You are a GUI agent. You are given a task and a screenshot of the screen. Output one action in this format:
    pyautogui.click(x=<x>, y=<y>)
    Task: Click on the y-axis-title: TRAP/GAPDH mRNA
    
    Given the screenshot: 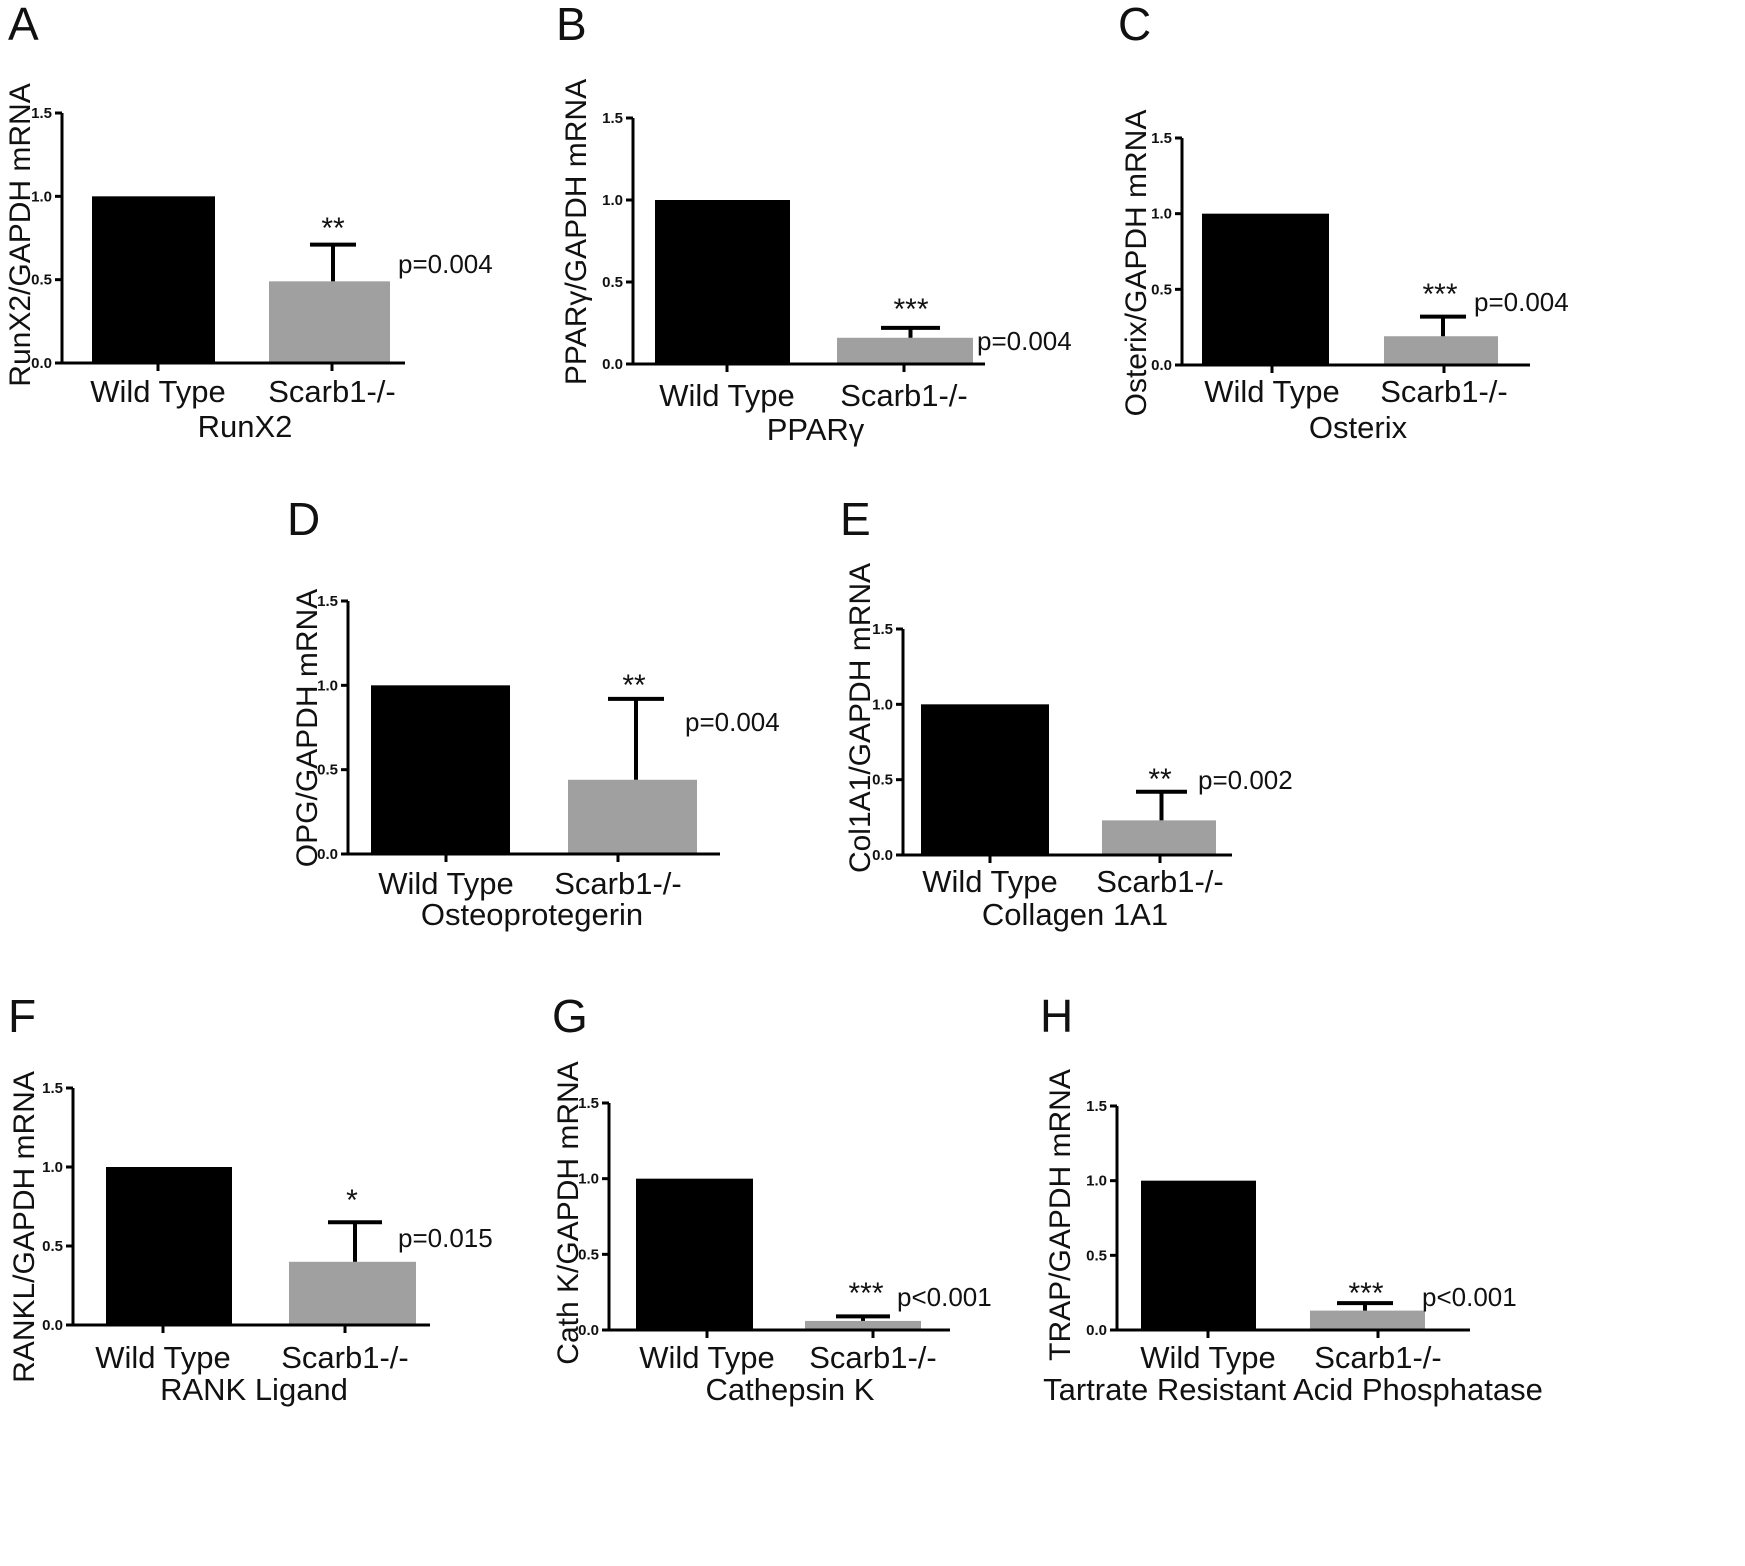 What is the action you would take?
    pyautogui.click(x=1060, y=1215)
    